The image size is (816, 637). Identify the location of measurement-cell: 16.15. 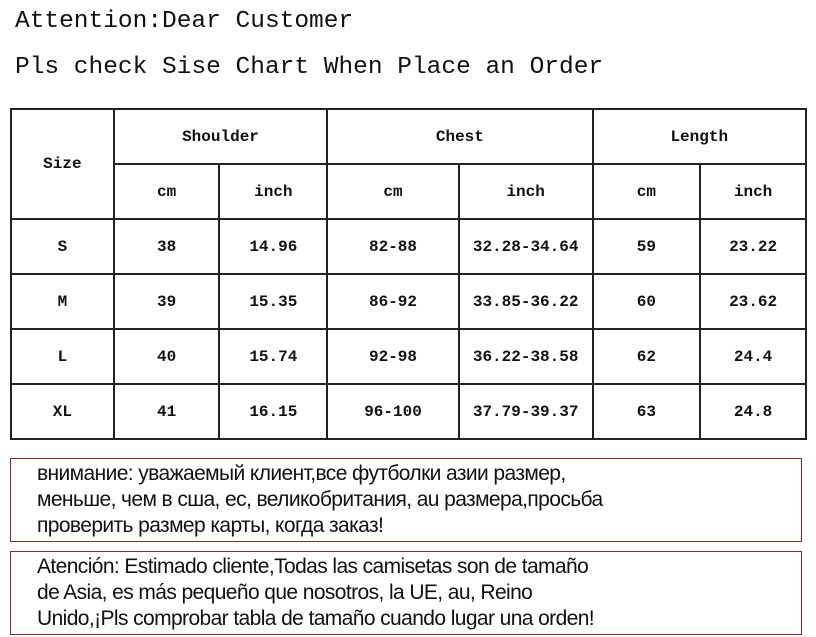
(273, 411).